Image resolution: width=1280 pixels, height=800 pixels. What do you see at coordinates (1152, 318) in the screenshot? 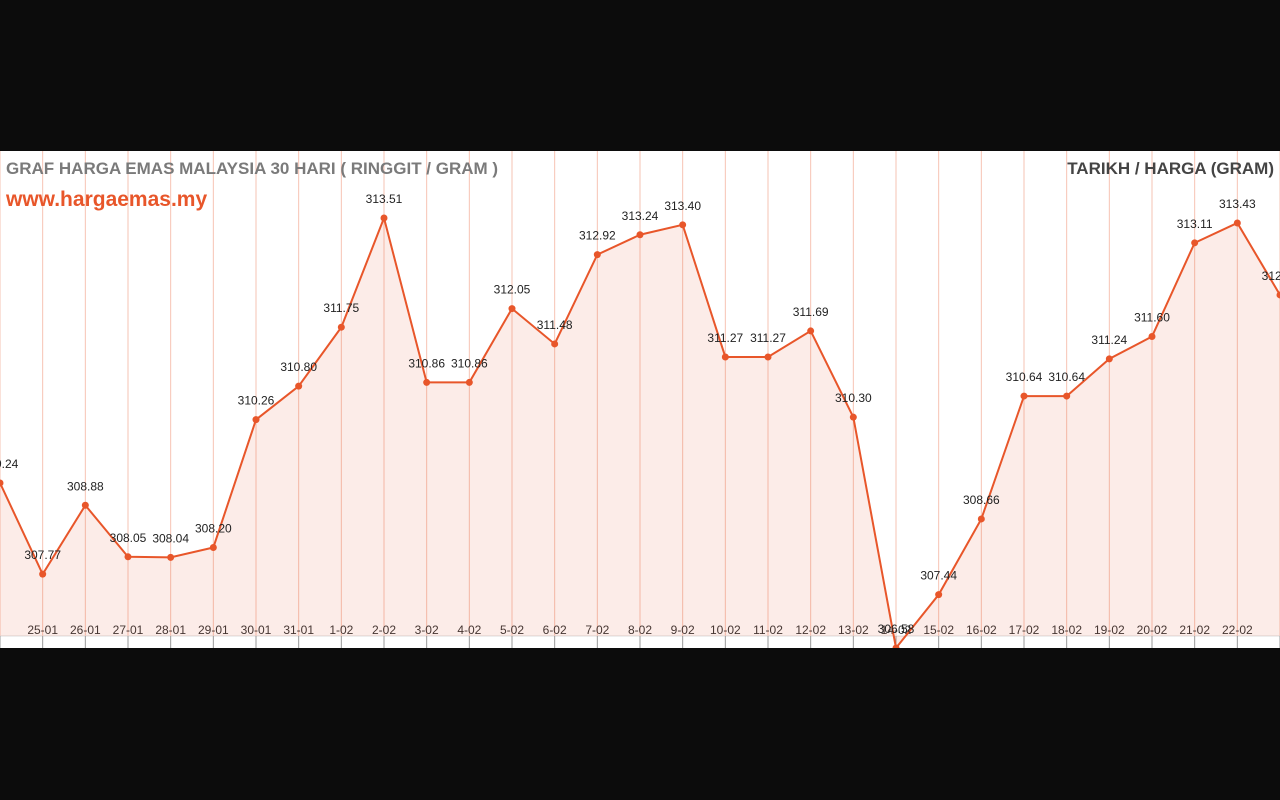
I see `value-label: 311.60` at bounding box center [1152, 318].